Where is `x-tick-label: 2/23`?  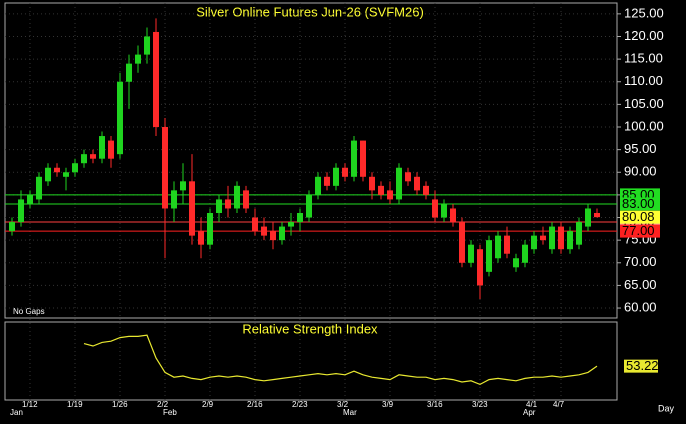
x-tick-label: 2/23 is located at coordinates (300, 404).